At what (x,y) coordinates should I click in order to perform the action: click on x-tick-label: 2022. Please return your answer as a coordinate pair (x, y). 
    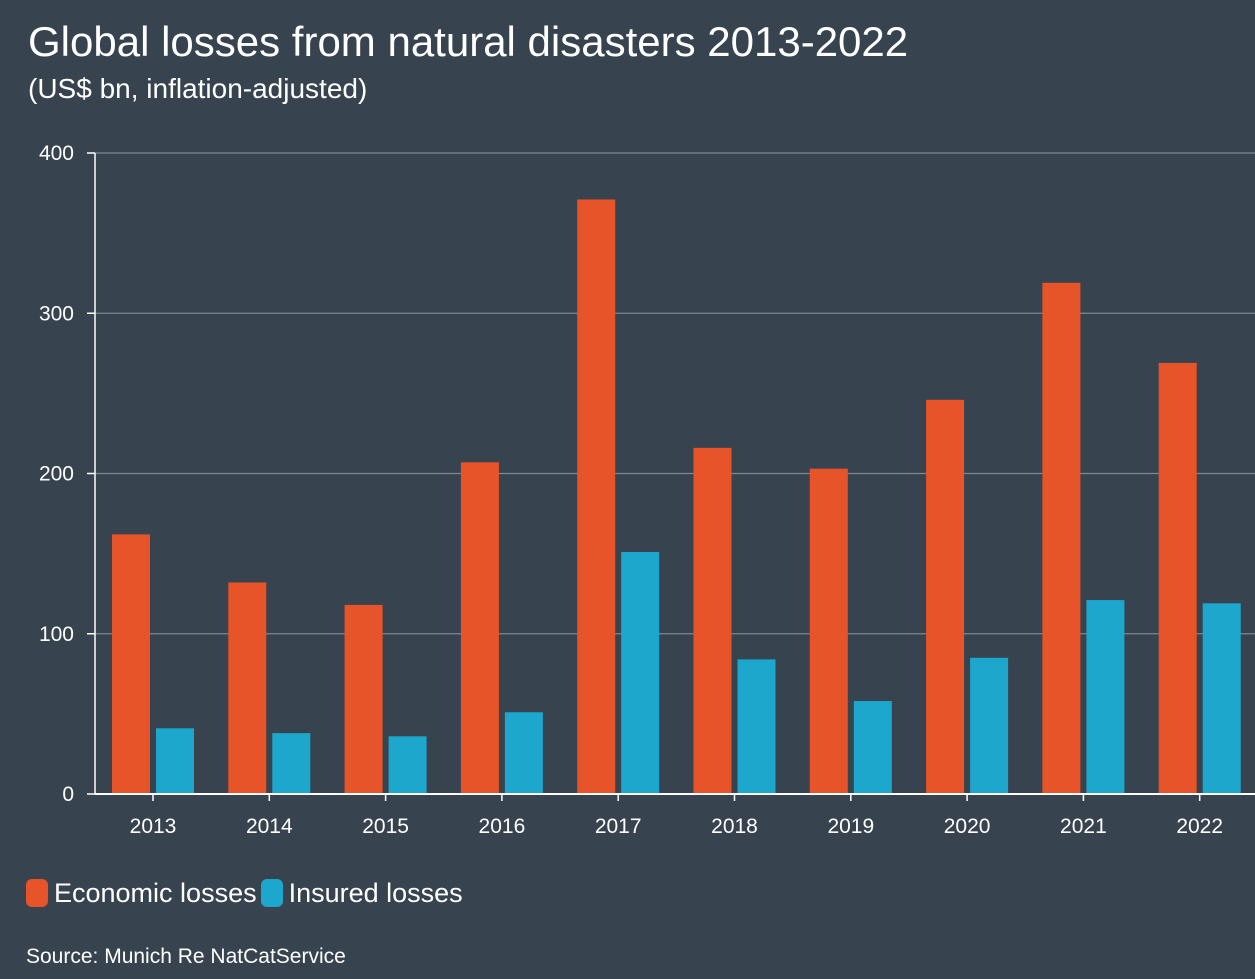
    Looking at the image, I should click on (1199, 826).